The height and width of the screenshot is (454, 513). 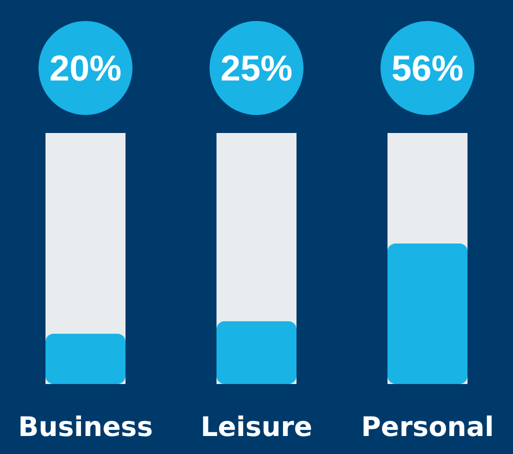 What do you see at coordinates (427, 427) in the screenshot?
I see `x-tick-label: Personal` at bounding box center [427, 427].